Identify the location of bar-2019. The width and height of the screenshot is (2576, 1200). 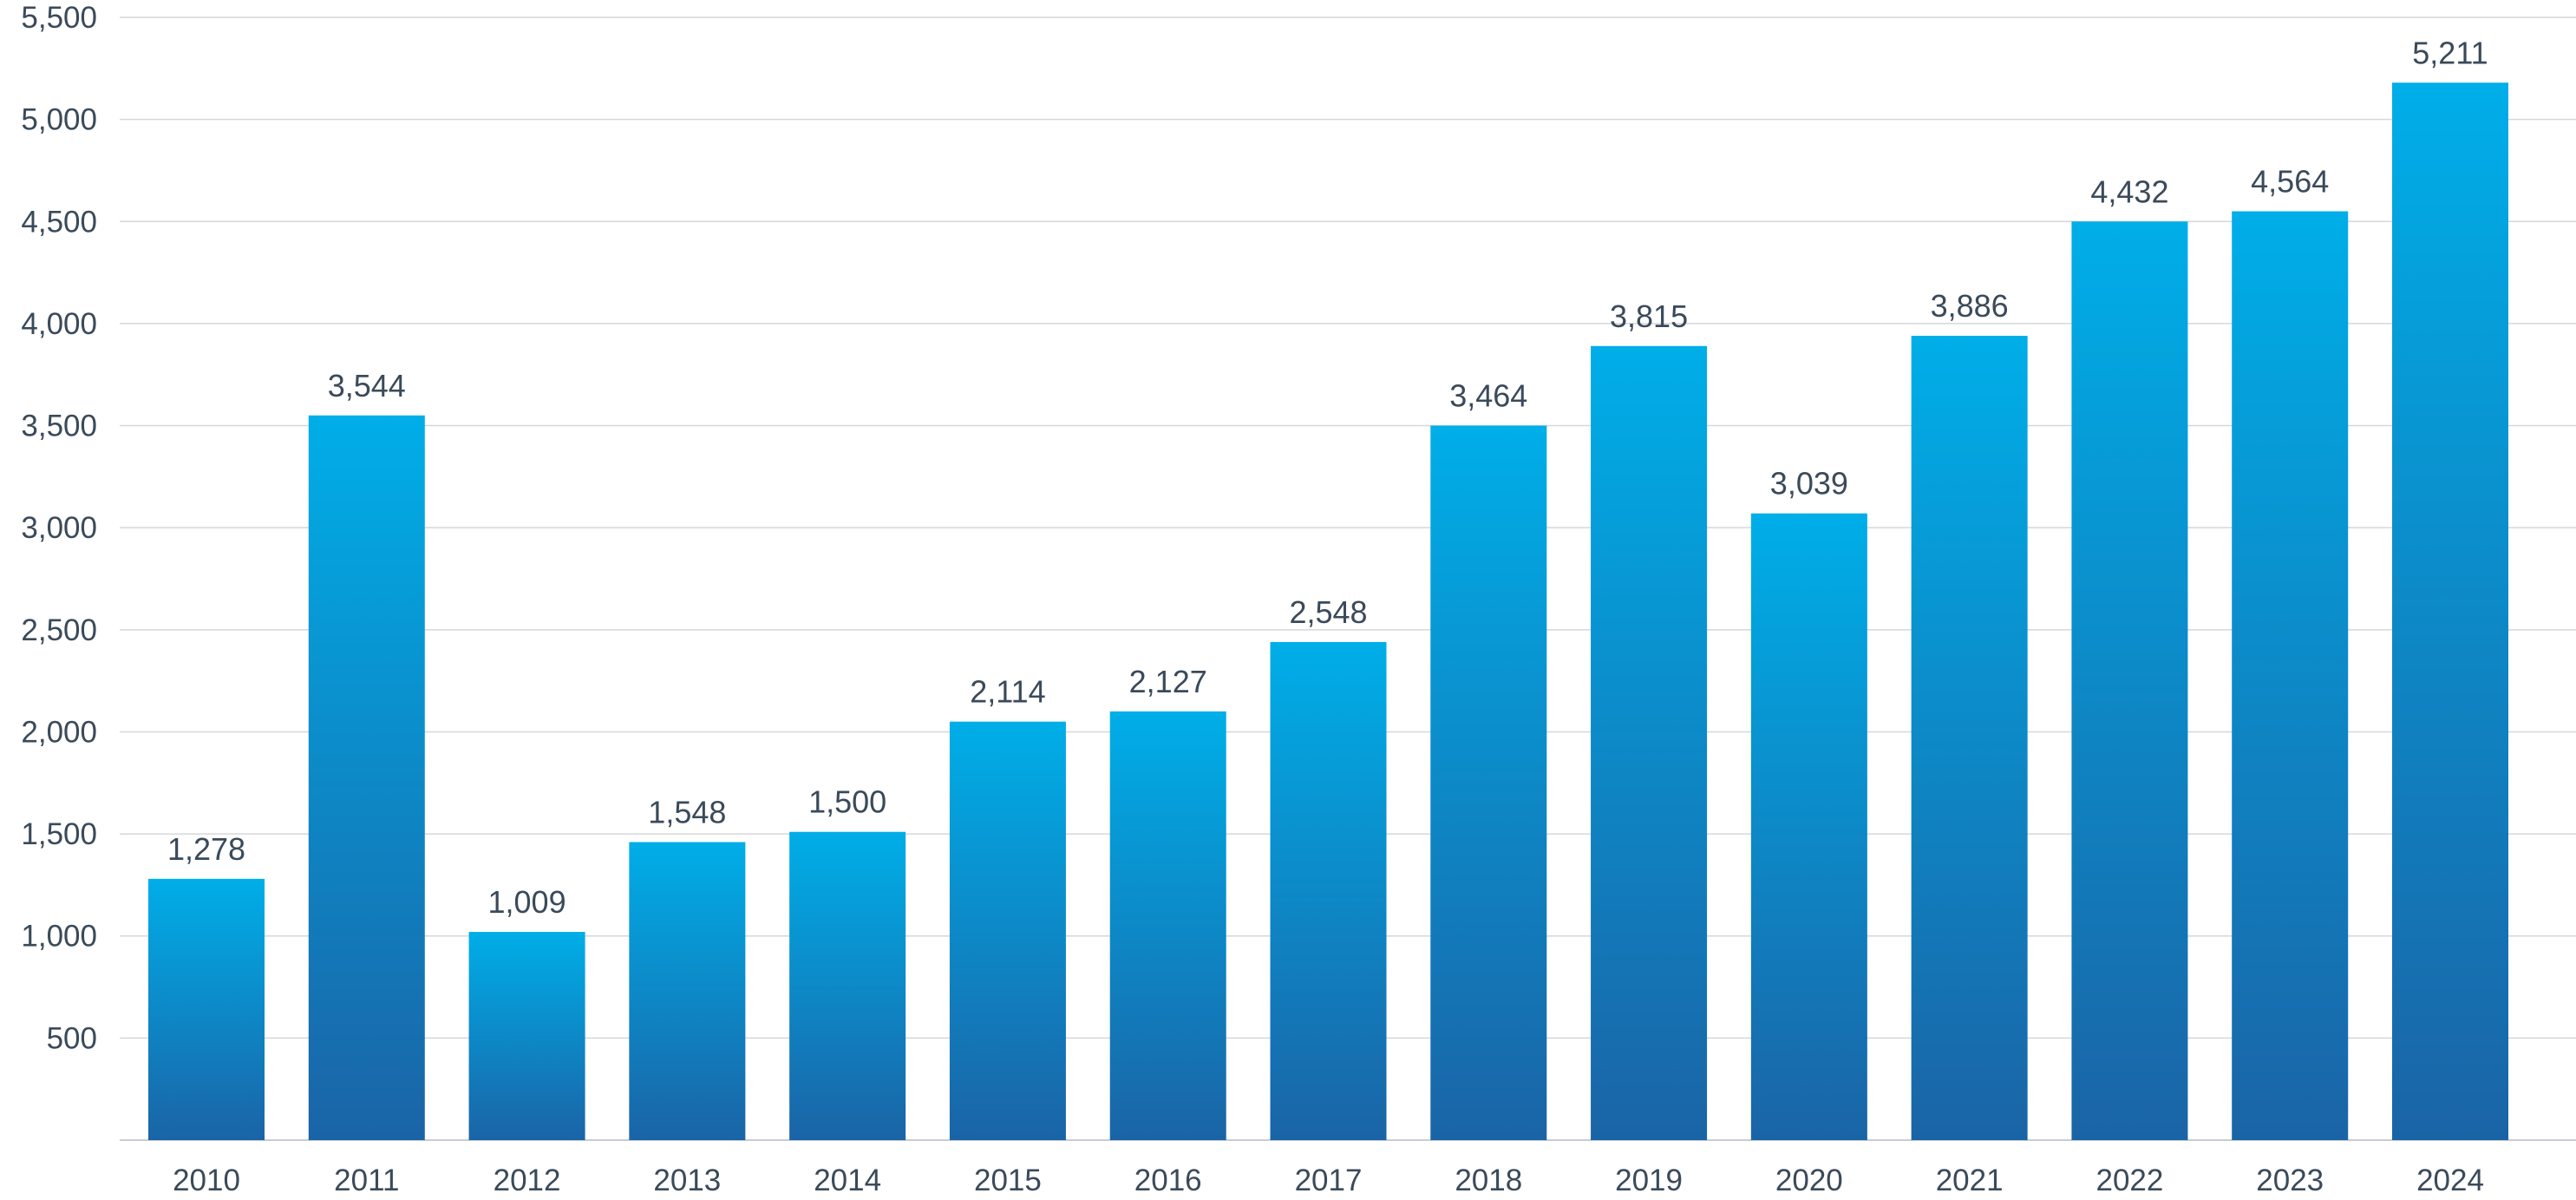
(1649, 743).